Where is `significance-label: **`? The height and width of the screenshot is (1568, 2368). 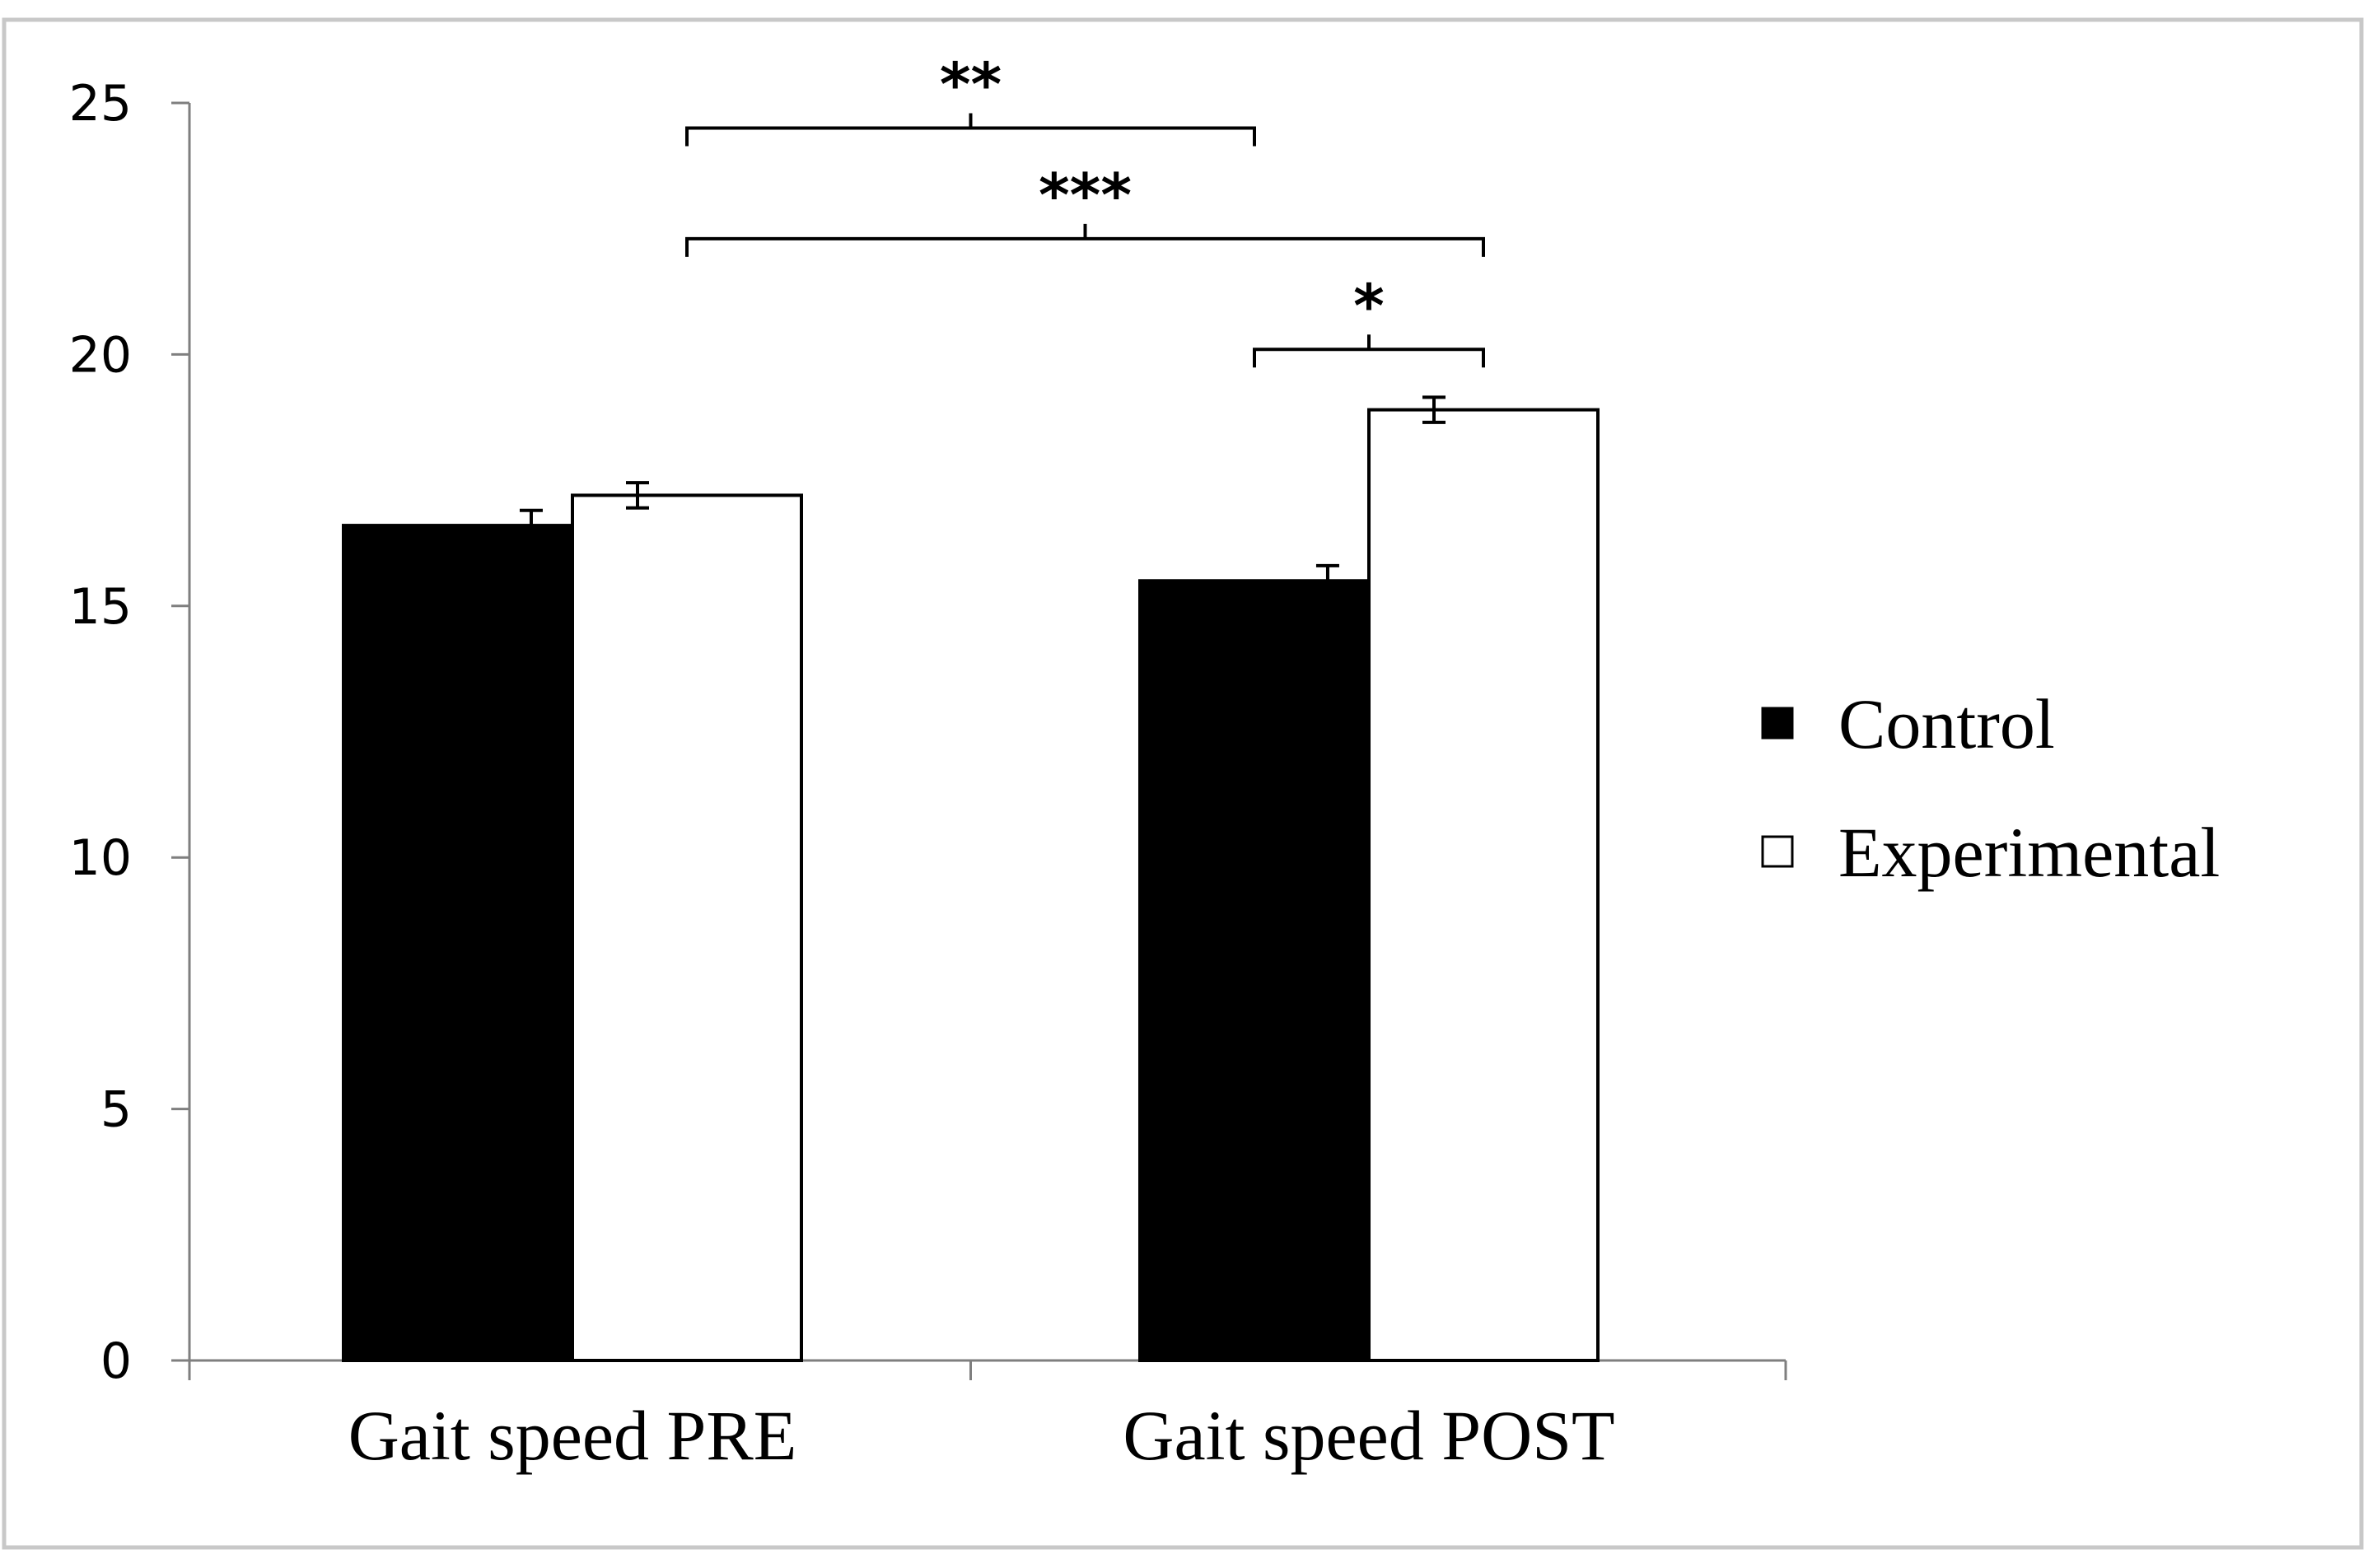 significance-label: ** is located at coordinates (971, 84).